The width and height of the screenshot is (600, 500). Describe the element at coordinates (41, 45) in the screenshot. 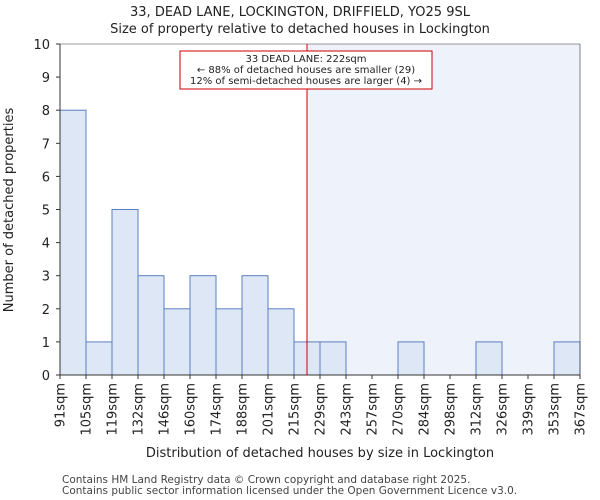

I see `y-tick-label: 10` at that location.